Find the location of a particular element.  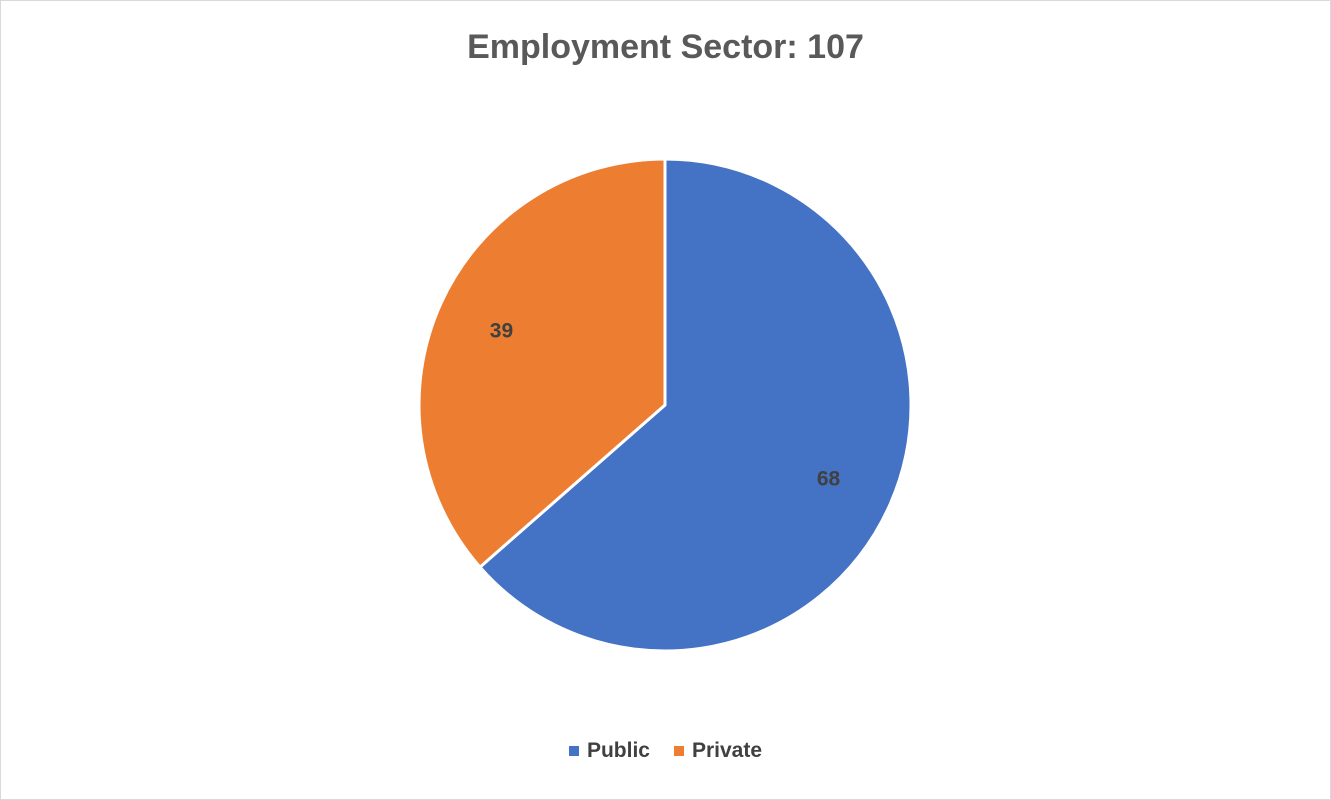

legend-label-private: Private is located at coordinates (727, 750).